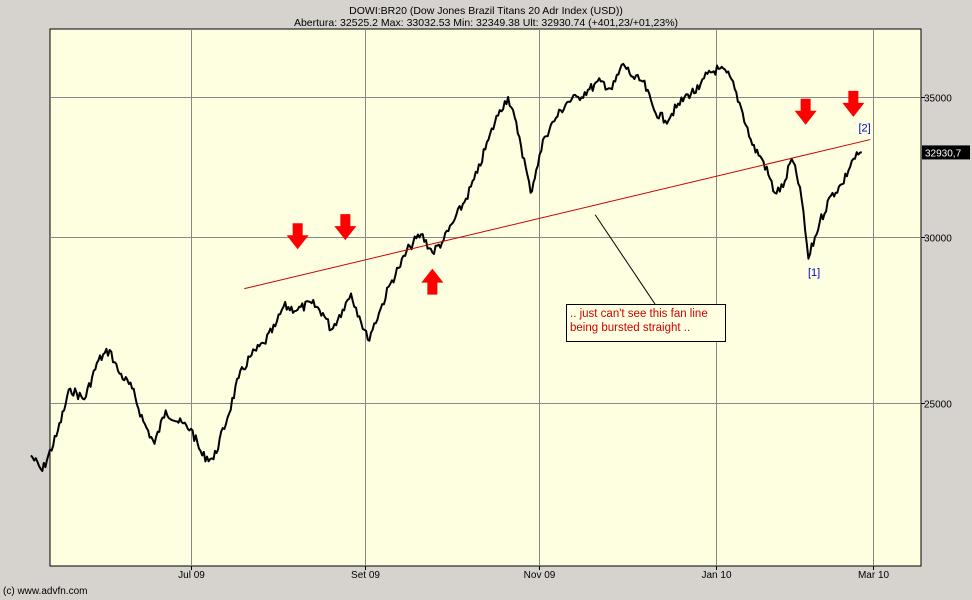 This screenshot has height=600, width=972. Describe the element at coordinates (938, 239) in the screenshot. I see `y-tick-label: 30000` at that location.